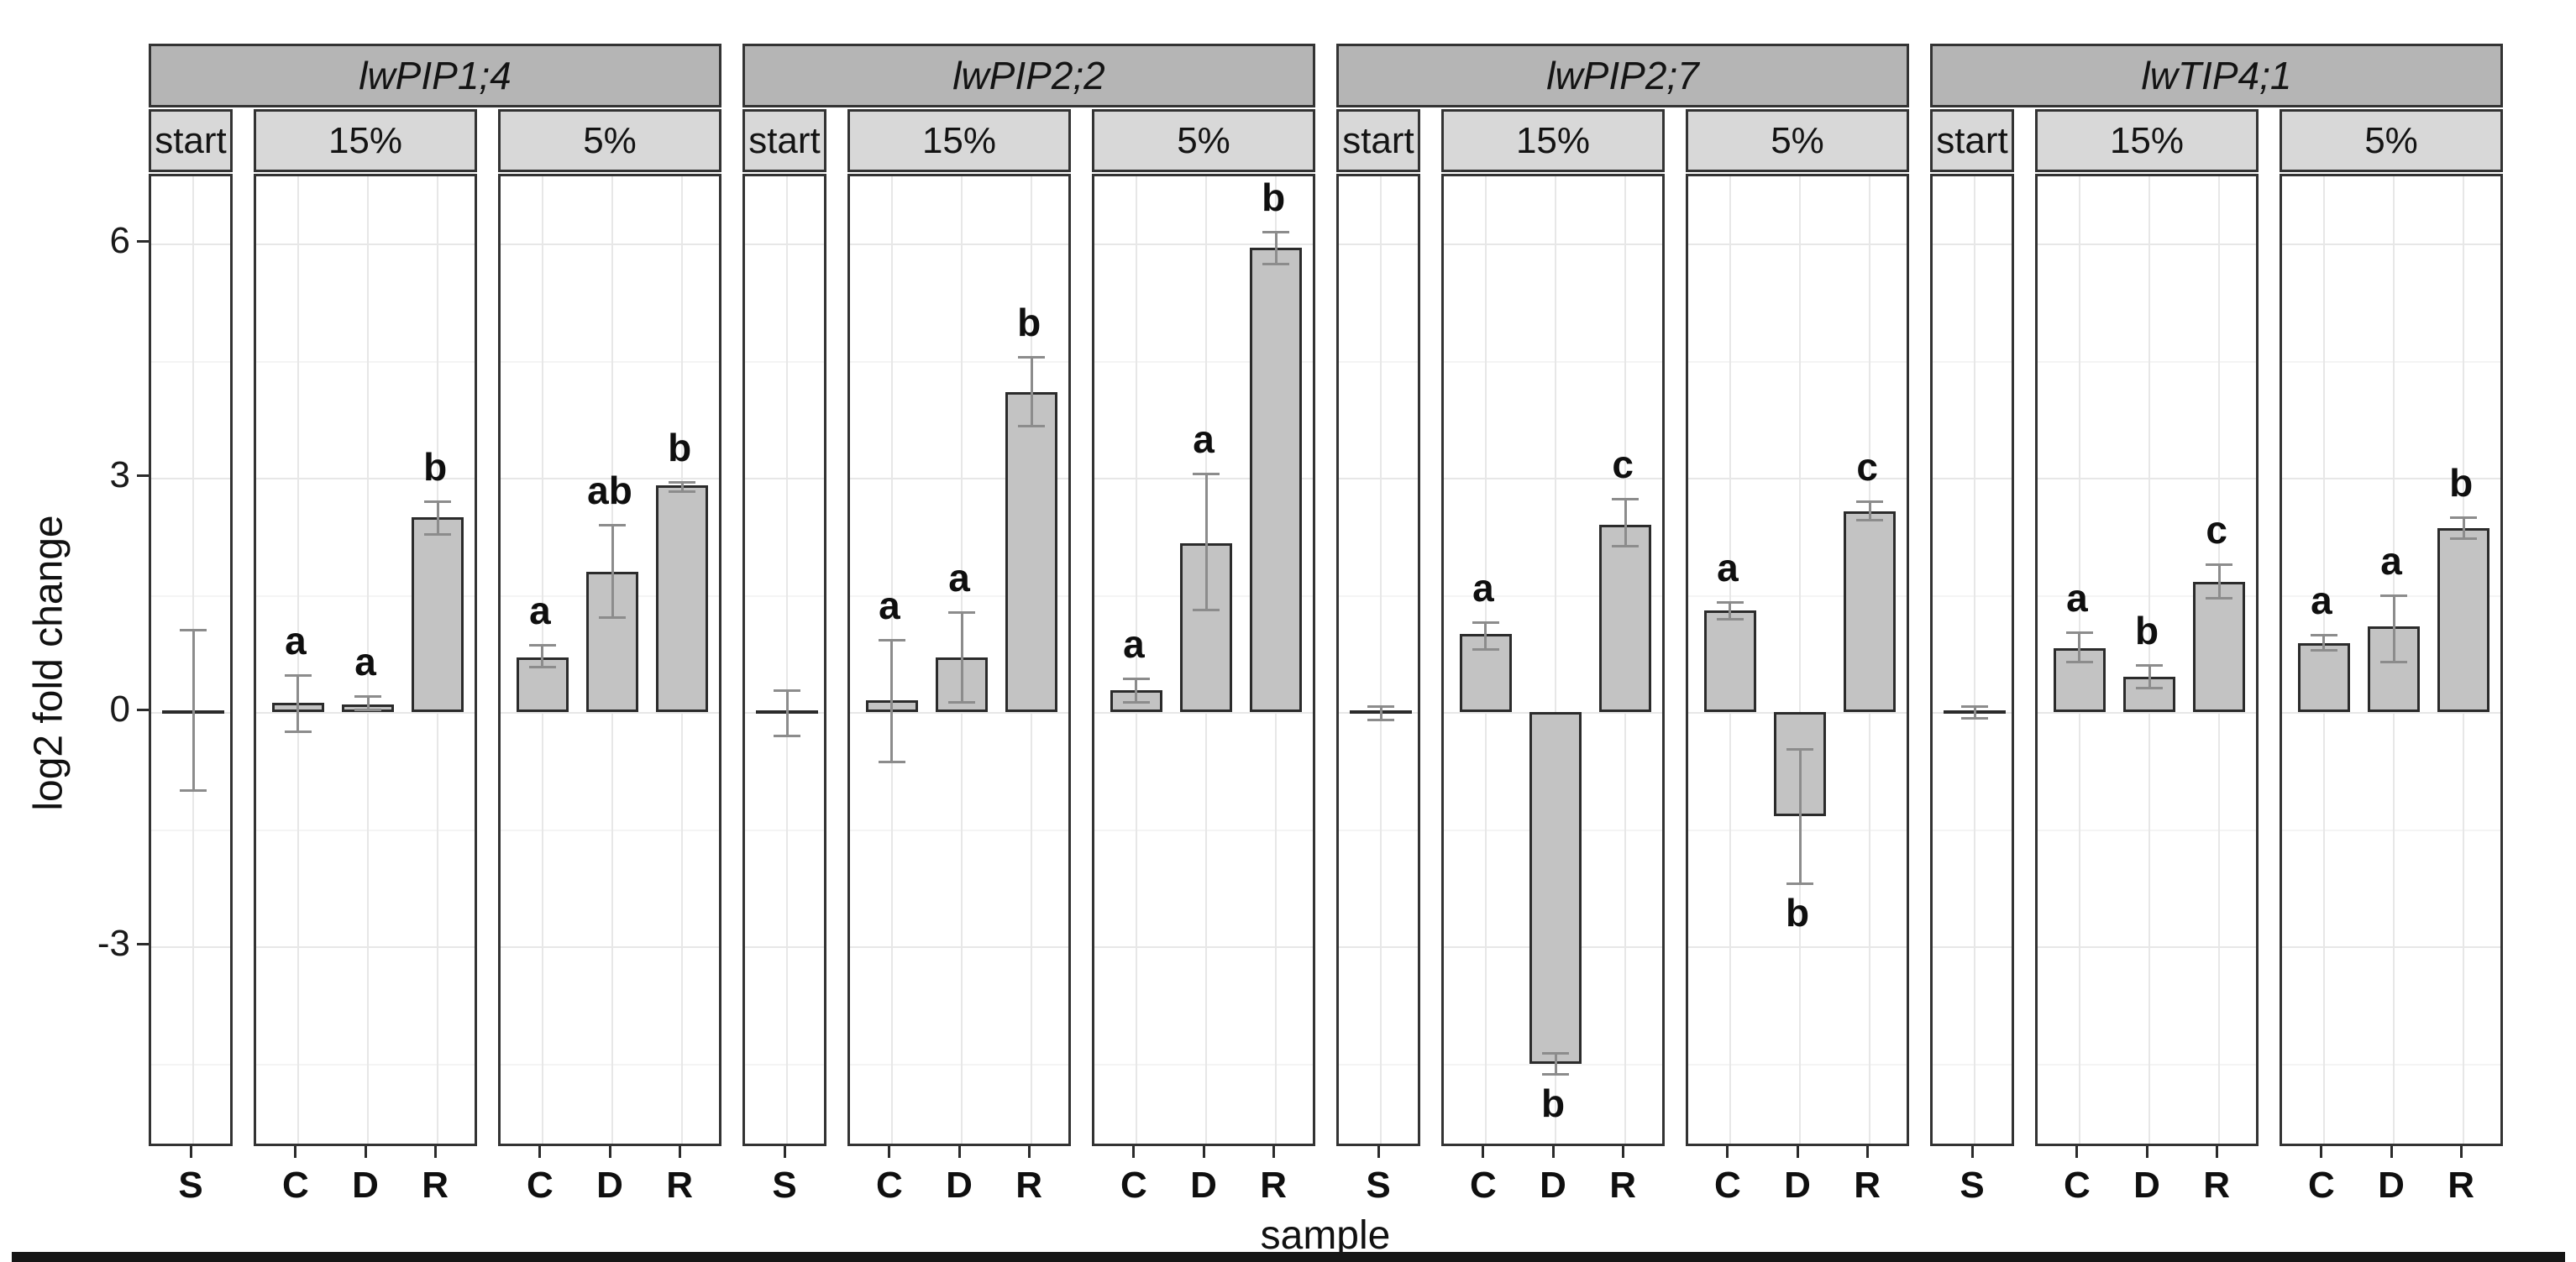 The width and height of the screenshot is (2576, 1262). Describe the element at coordinates (435, 75) in the screenshot. I see `facet-strip-gene: lwPIP1;4` at that location.